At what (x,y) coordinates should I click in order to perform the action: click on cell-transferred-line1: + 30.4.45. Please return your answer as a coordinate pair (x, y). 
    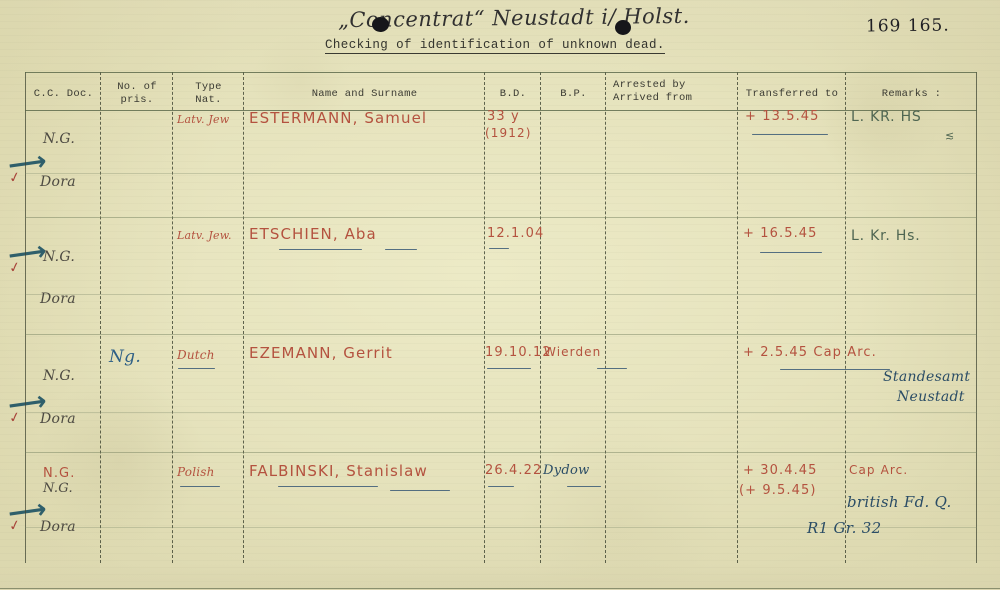
    Looking at the image, I should click on (780, 470).